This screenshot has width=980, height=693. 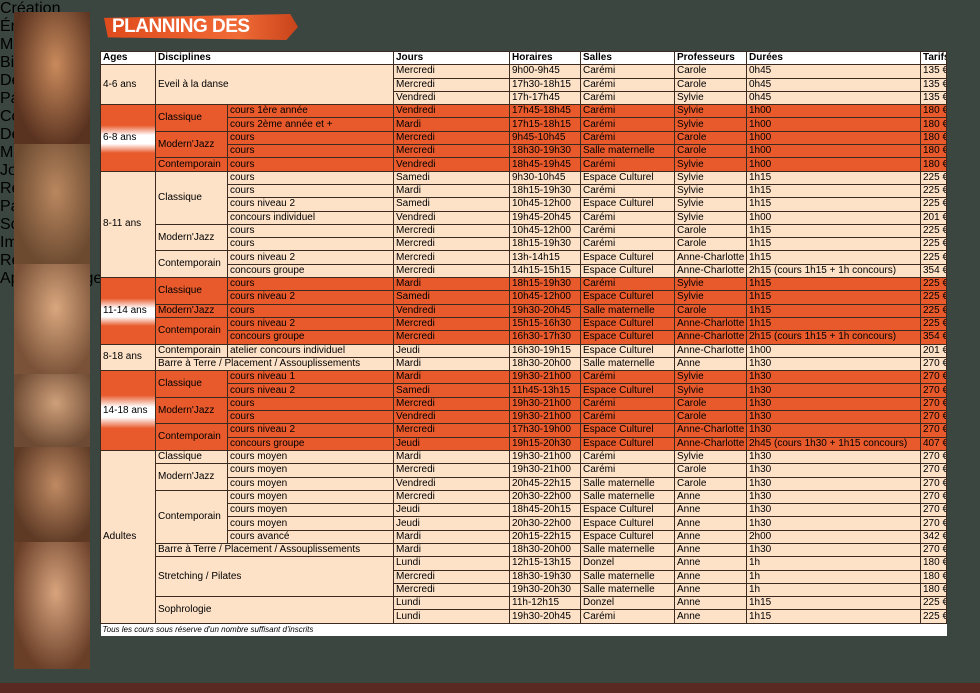 I want to click on cell: 180 €, so click(x=933, y=111).